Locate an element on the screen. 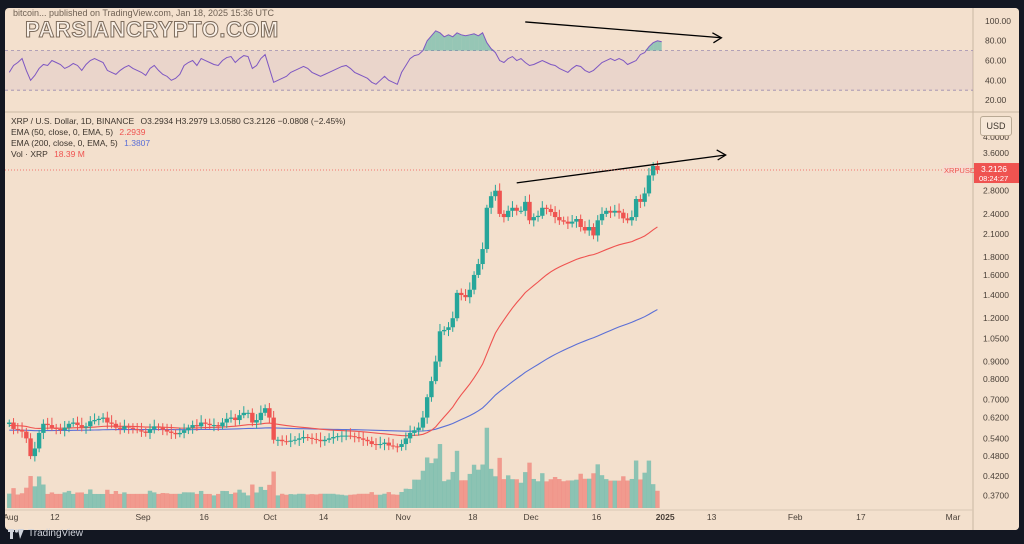  legend-ema200-row: EMA (200, close, 0, EMA, 5) 1.3807 is located at coordinates (80, 143).